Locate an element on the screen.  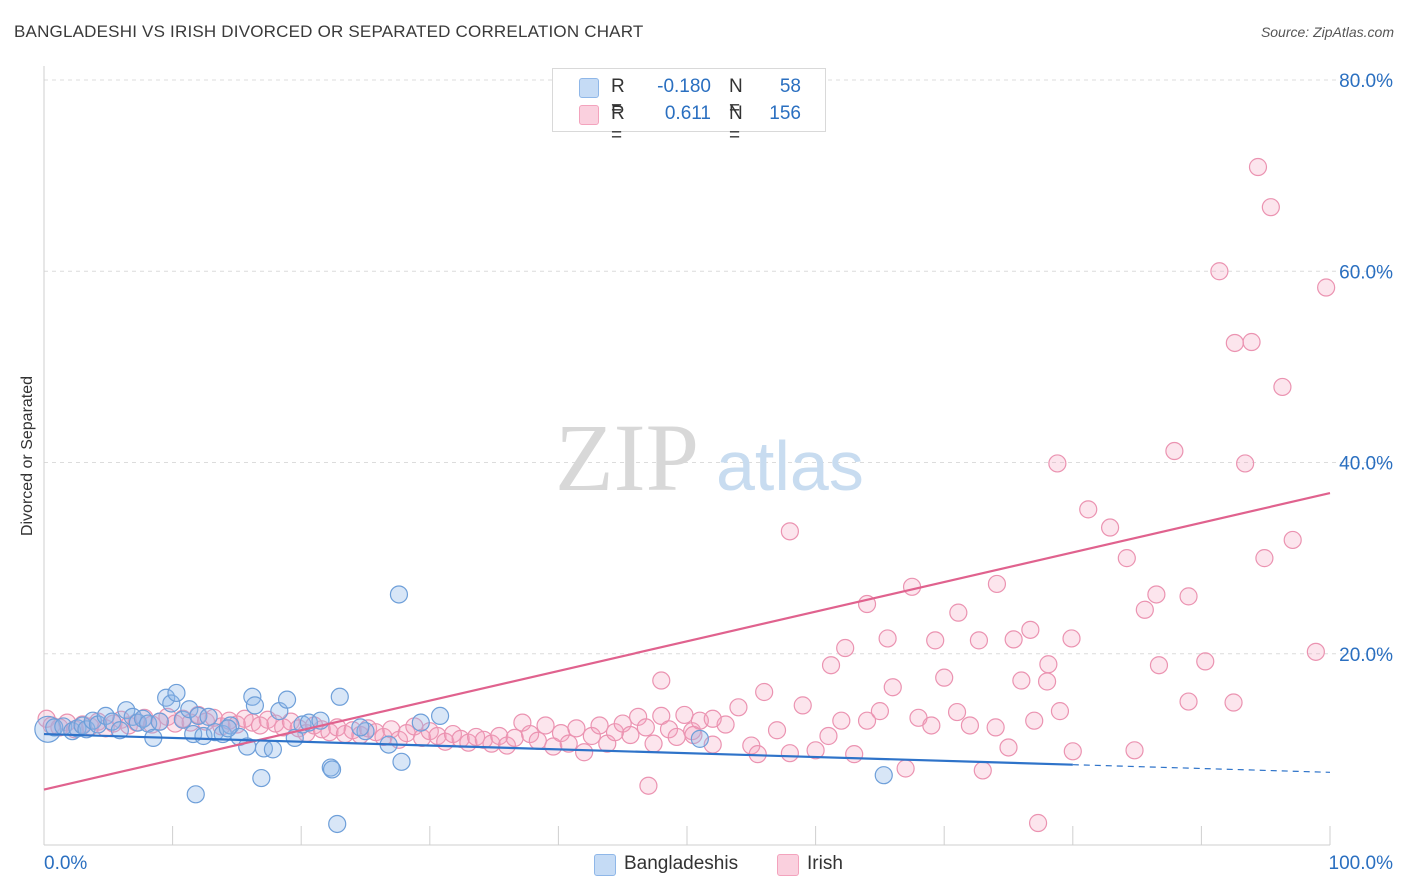
legend: Bangladeshis Irish is located at coordinates (703, 865).